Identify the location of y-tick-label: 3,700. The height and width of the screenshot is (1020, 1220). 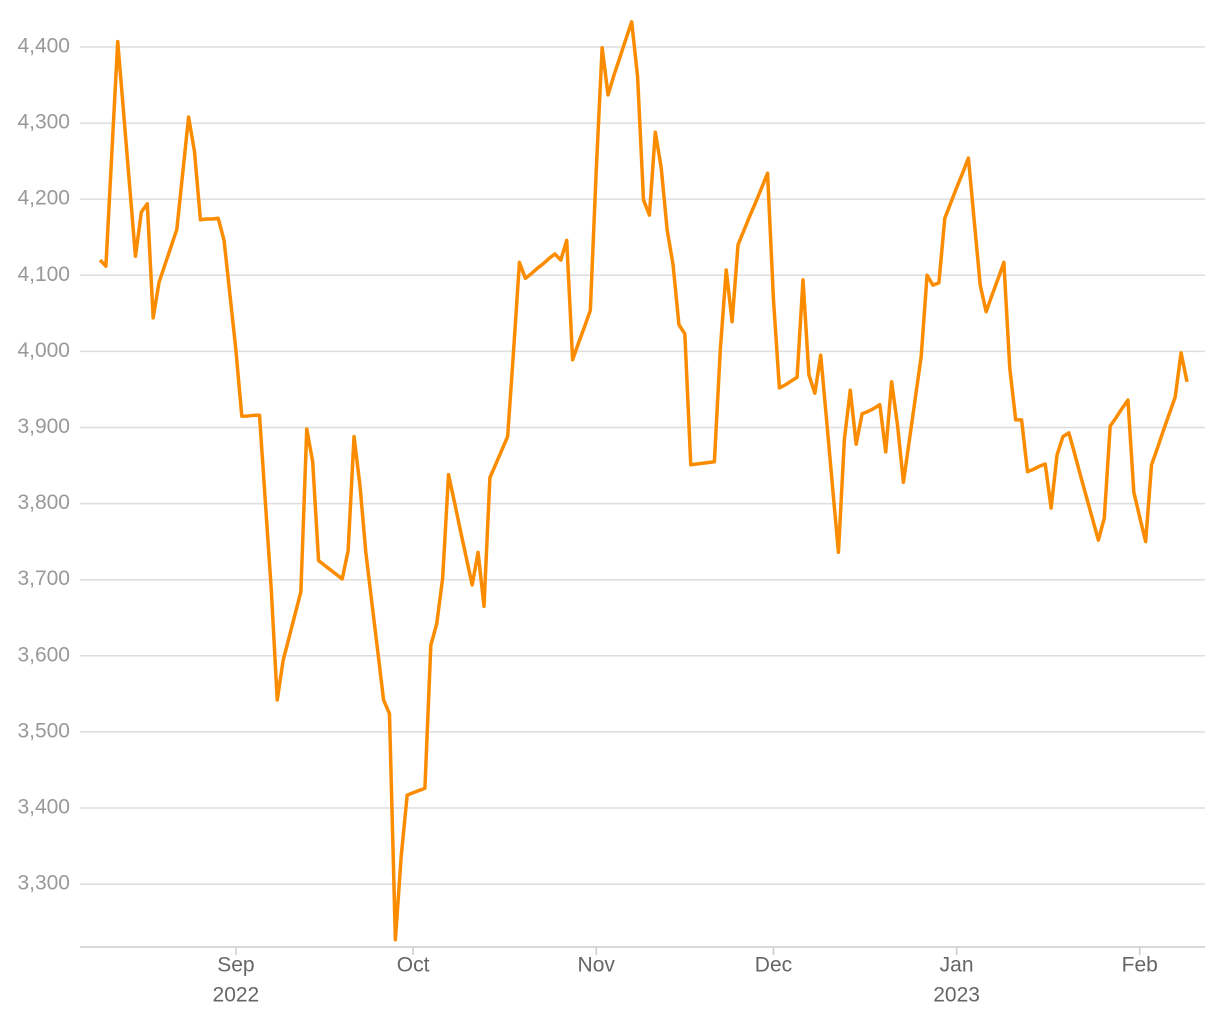
(43, 578).